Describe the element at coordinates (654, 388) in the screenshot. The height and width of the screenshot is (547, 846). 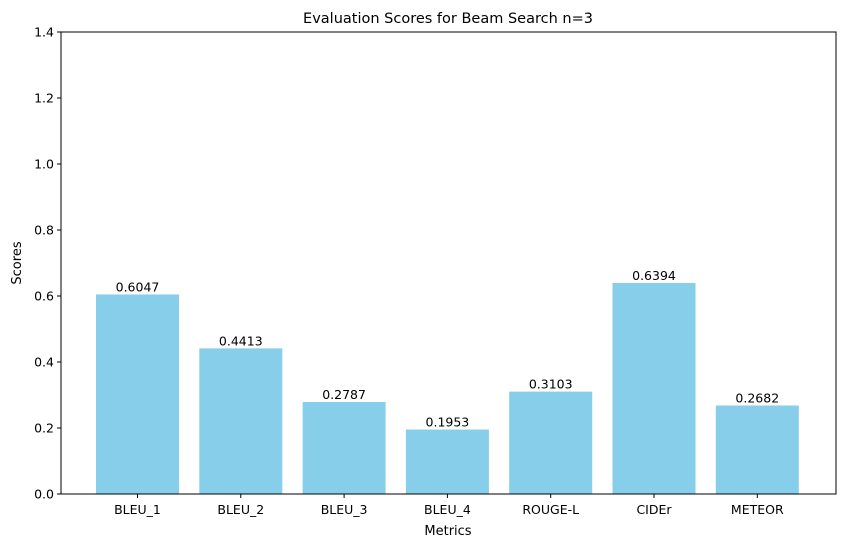
I see `bar-cider` at that location.